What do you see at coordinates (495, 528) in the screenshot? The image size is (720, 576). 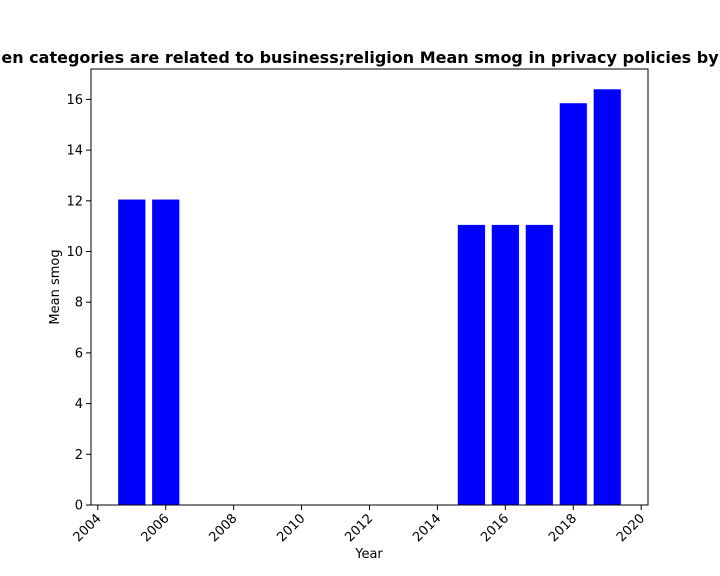 I see `x-tick-label: 2016` at bounding box center [495, 528].